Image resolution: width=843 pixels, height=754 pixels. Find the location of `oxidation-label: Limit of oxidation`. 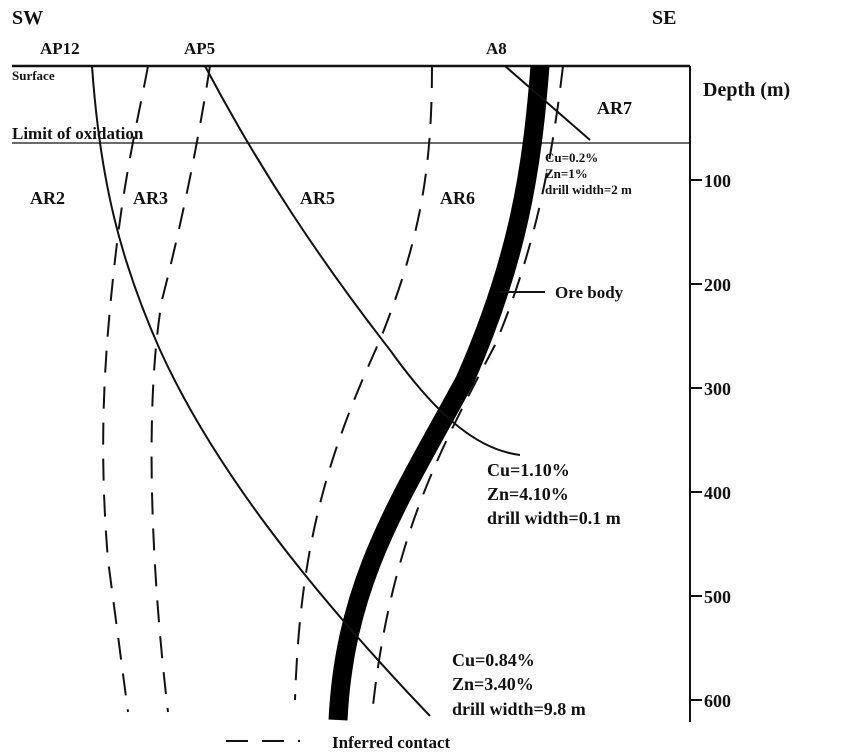

oxidation-label: Limit of oxidation is located at coordinates (78, 133).